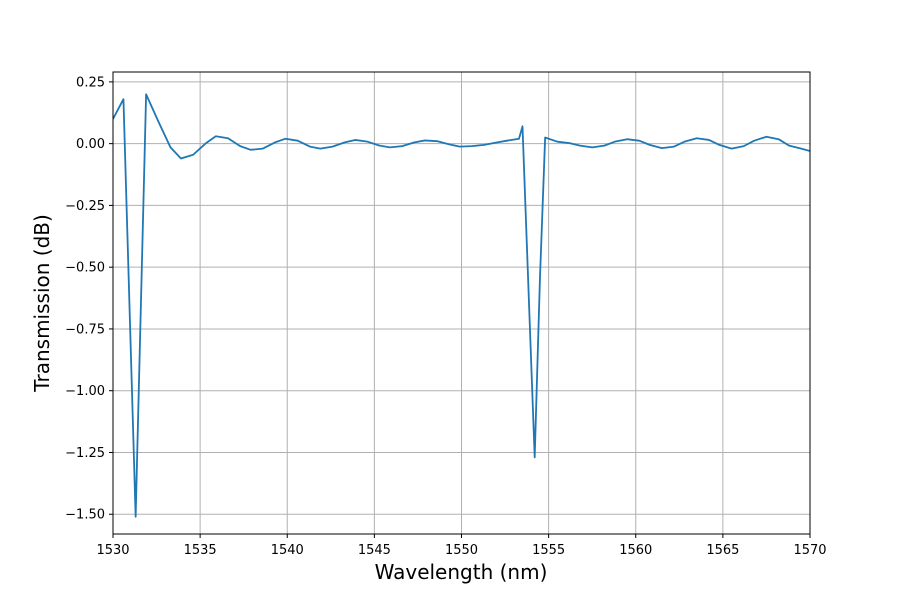 This screenshot has height=600, width=900. Describe the element at coordinates (374, 550) in the screenshot. I see `x-tick-label: 1545` at that location.